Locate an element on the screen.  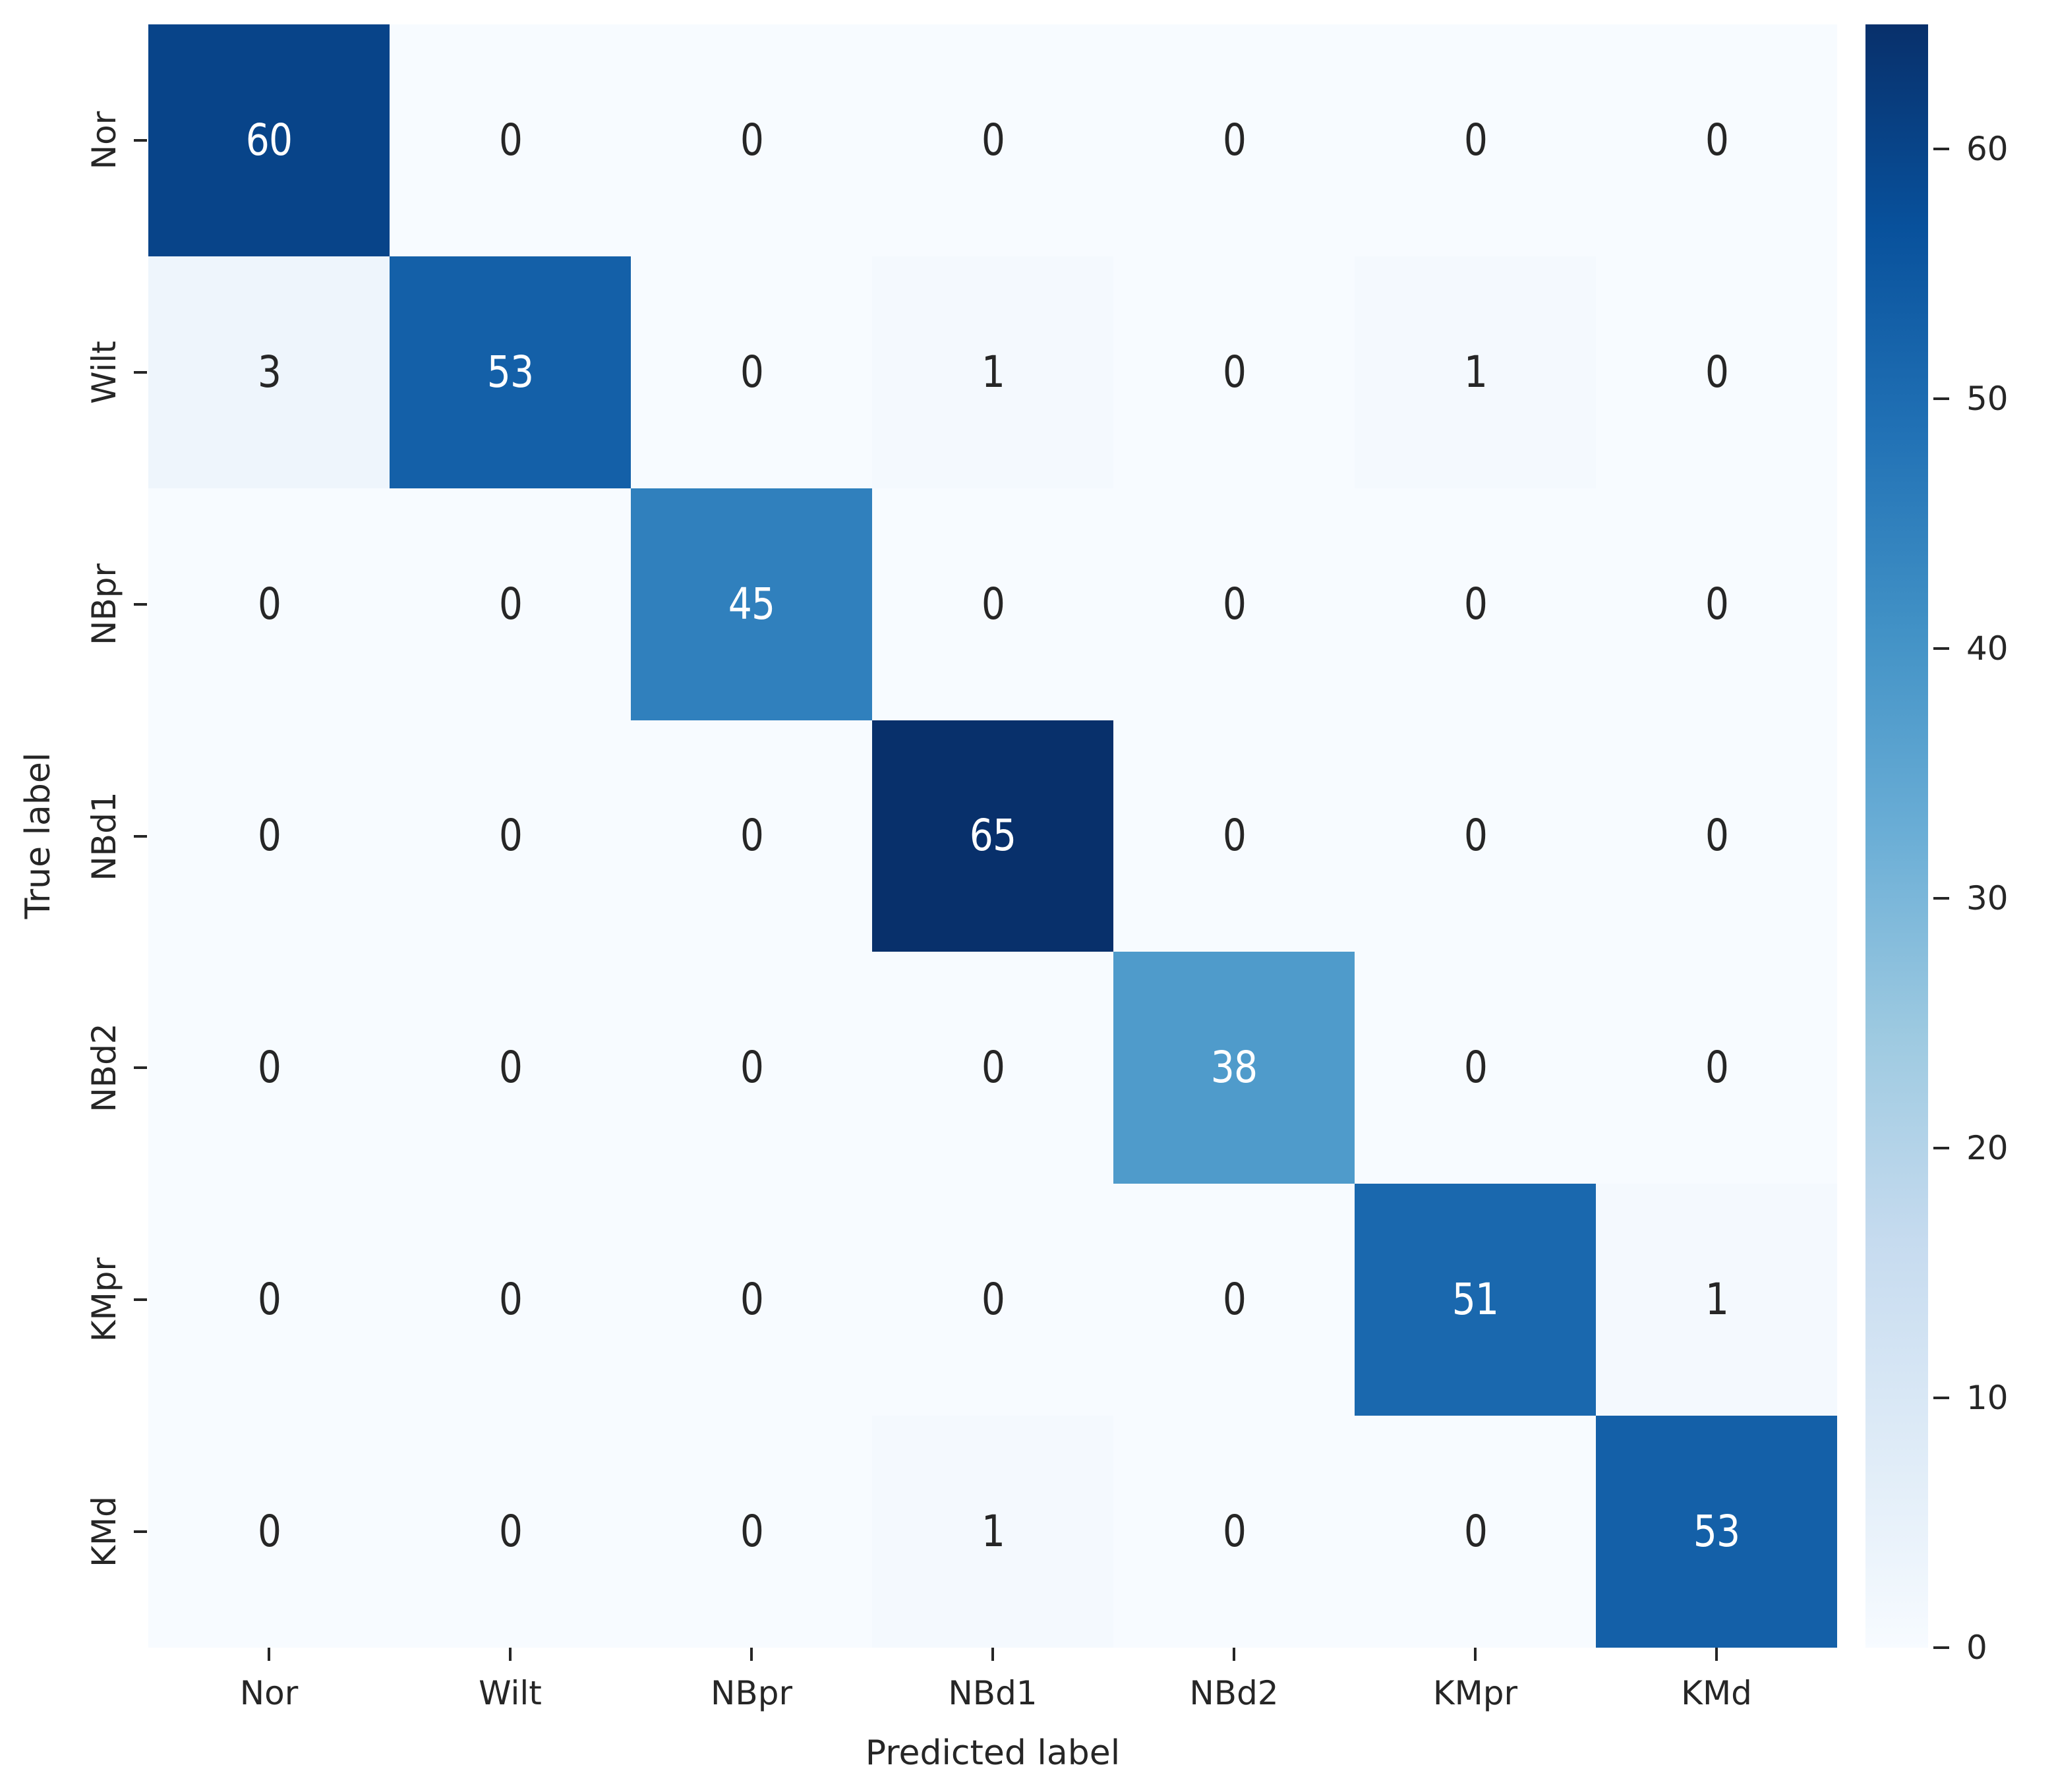
y-tick-label-KMd: KMd is located at coordinates (104, 1531).